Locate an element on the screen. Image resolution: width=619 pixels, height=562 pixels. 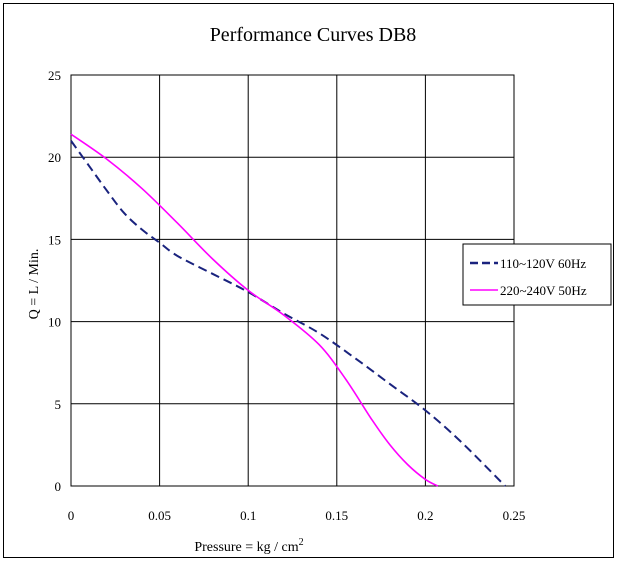
y-tick-label: 10 is located at coordinates (54, 322).